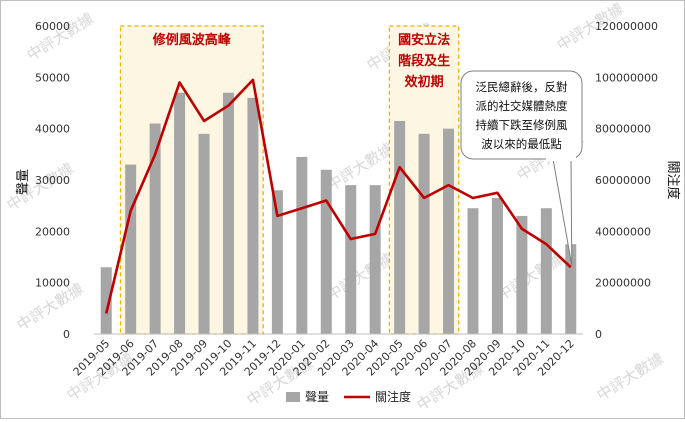 This screenshot has height=422, width=685. I want to click on callout-text: 泛民總辭後，反對, so click(522, 87).